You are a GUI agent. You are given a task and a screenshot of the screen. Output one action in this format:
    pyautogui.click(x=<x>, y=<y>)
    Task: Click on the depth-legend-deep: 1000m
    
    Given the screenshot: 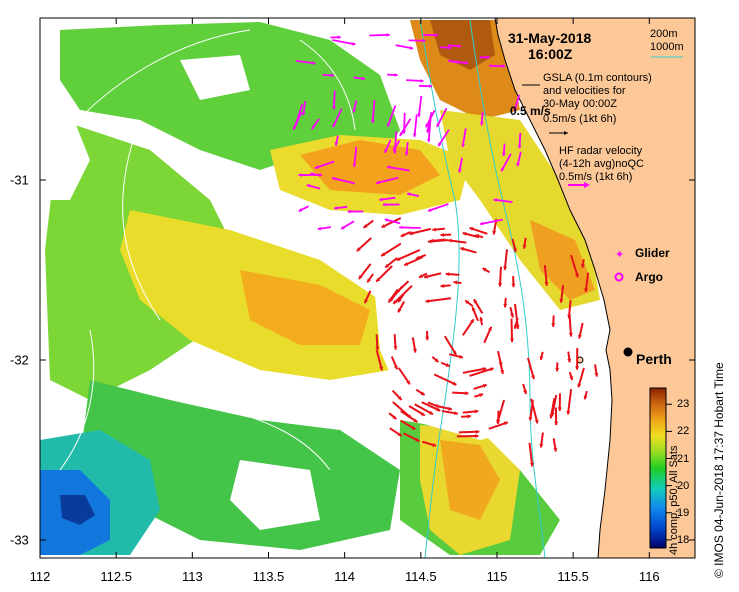 What is the action you would take?
    pyautogui.click(x=667, y=47)
    